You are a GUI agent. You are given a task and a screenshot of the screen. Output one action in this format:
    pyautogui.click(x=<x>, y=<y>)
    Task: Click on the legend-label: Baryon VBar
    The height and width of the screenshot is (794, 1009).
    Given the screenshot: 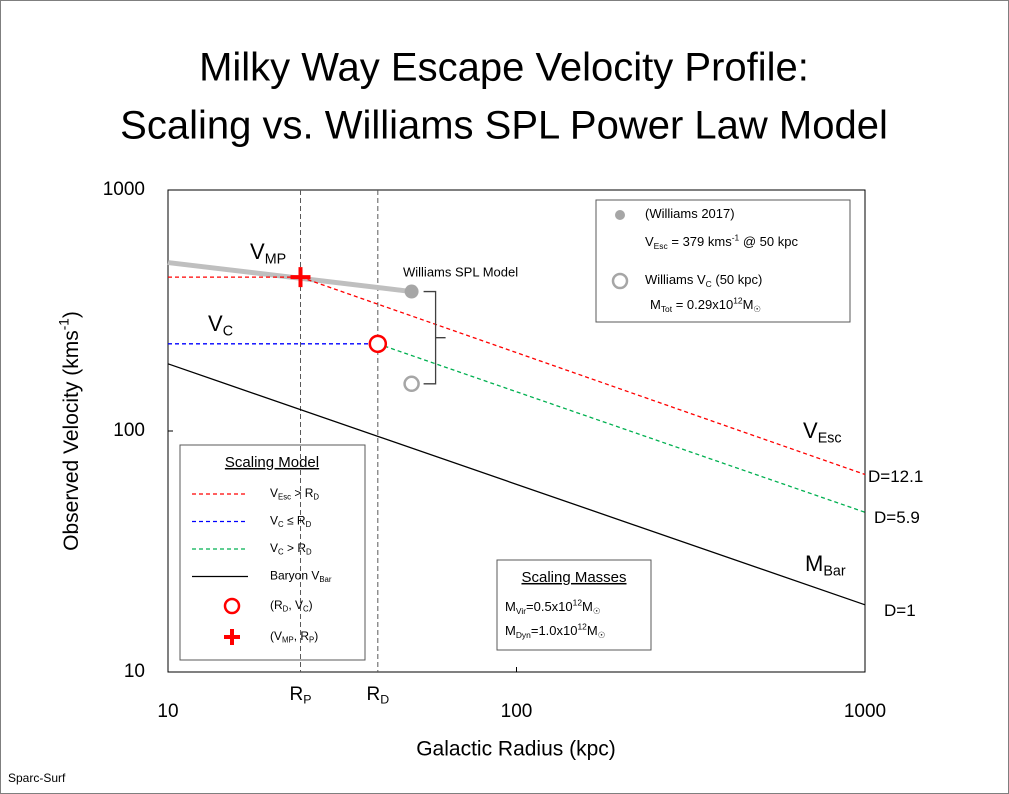 What is the action you would take?
    pyautogui.click(x=301, y=576)
    